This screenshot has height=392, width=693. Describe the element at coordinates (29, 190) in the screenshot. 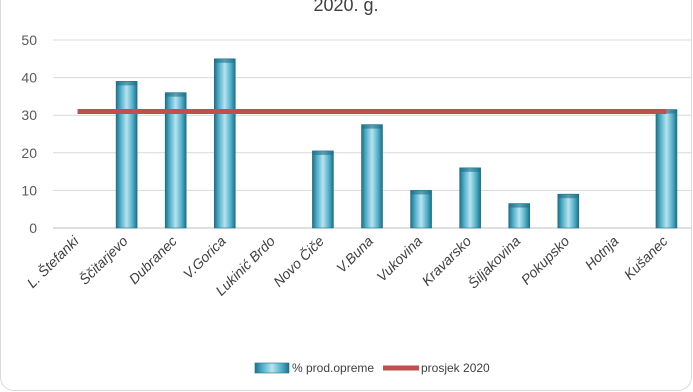

I see `y-tick-label: 10` at that location.